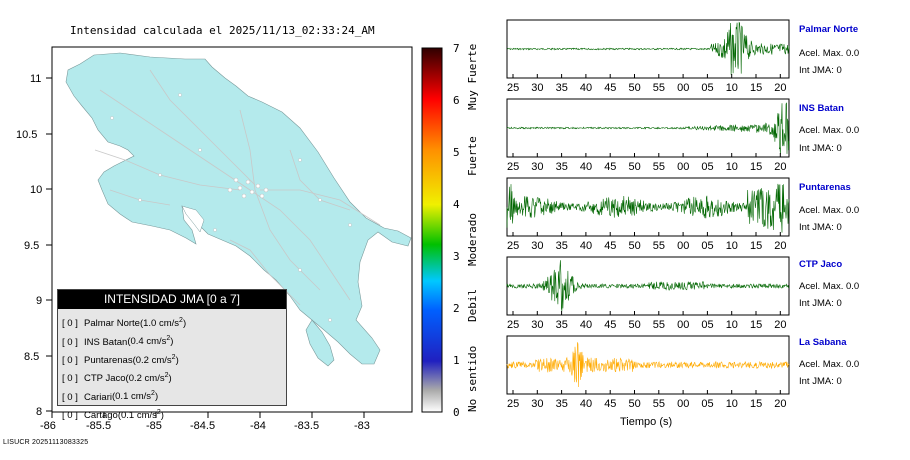  I want to click on colorbar-tick: 2, so click(456, 308).